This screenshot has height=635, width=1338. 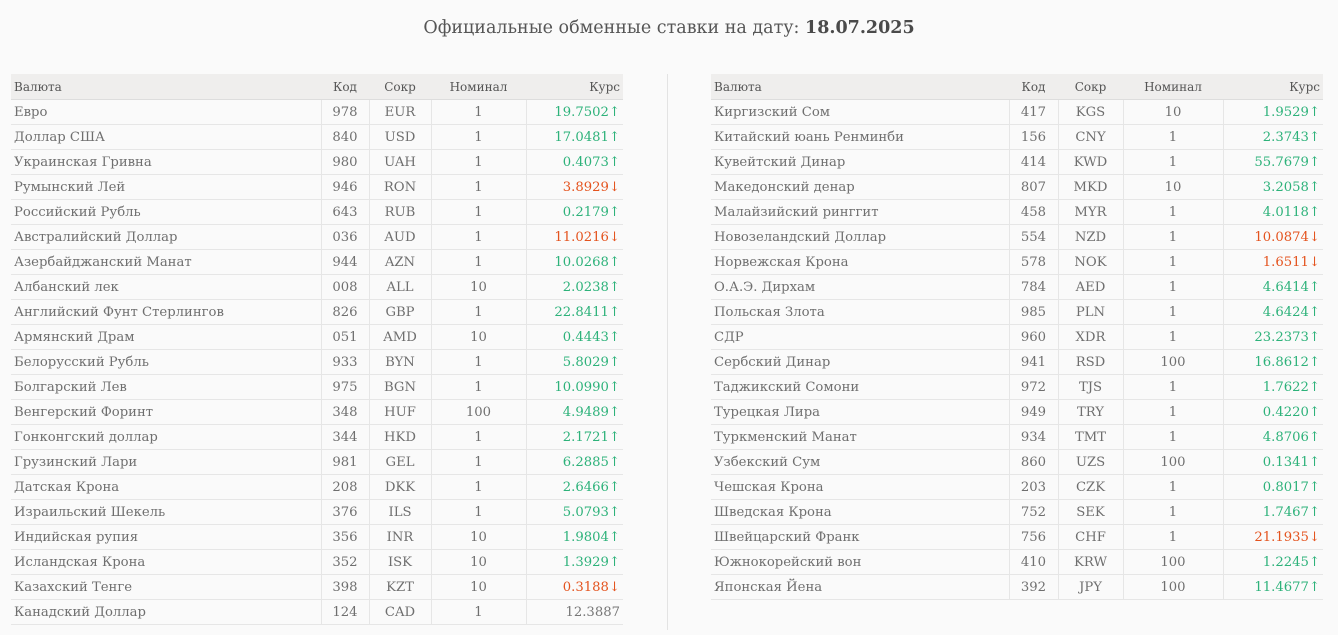 What do you see at coordinates (581, 137) in the screenshot?
I see `rate-value: 17.0481` at bounding box center [581, 137].